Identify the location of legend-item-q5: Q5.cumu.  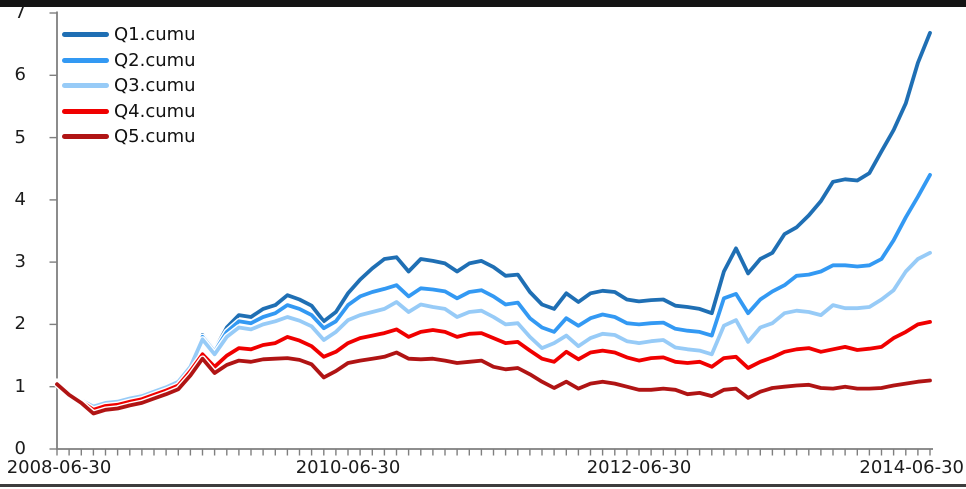
(129, 137).